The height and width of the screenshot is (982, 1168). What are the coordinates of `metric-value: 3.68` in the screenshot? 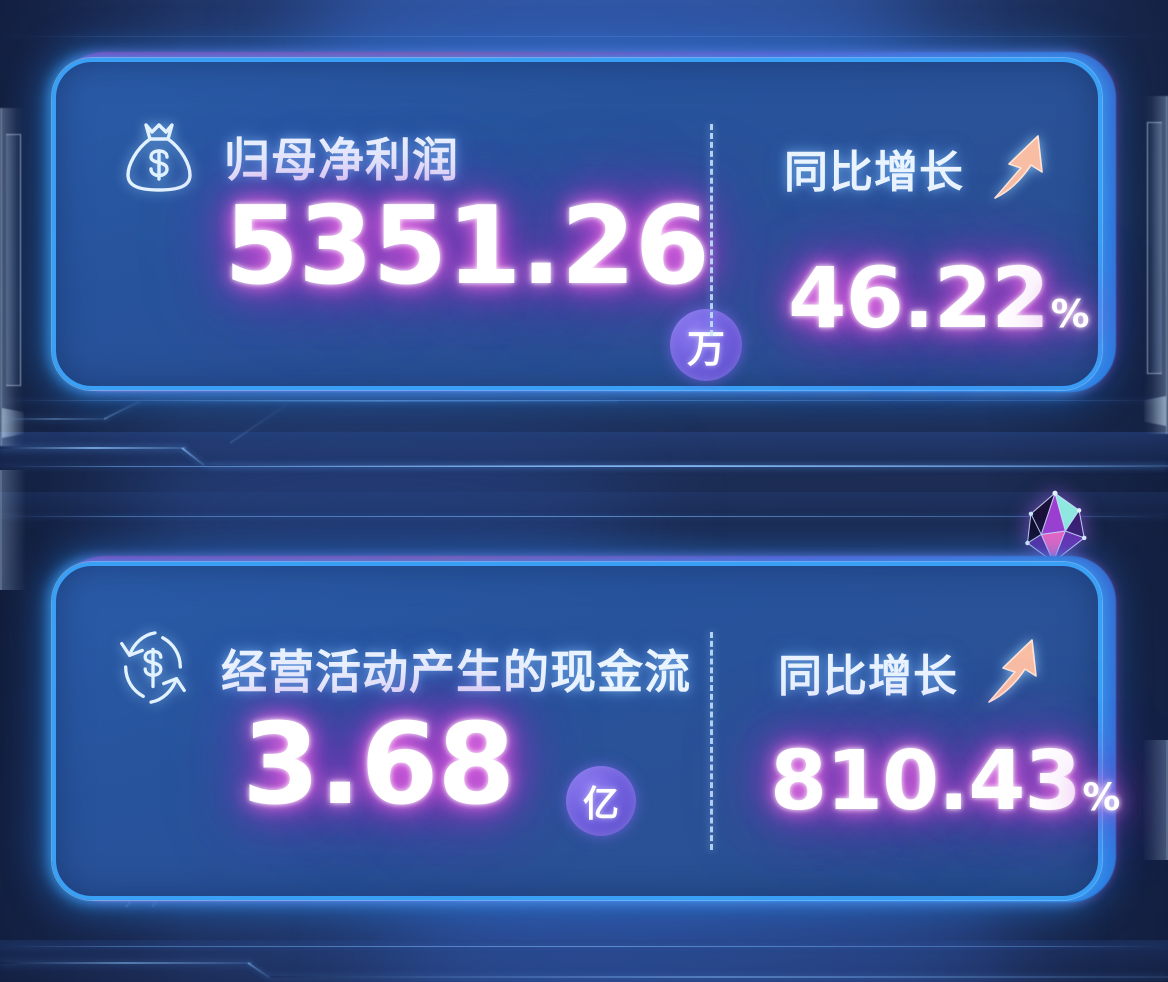 It's located at (378, 765).